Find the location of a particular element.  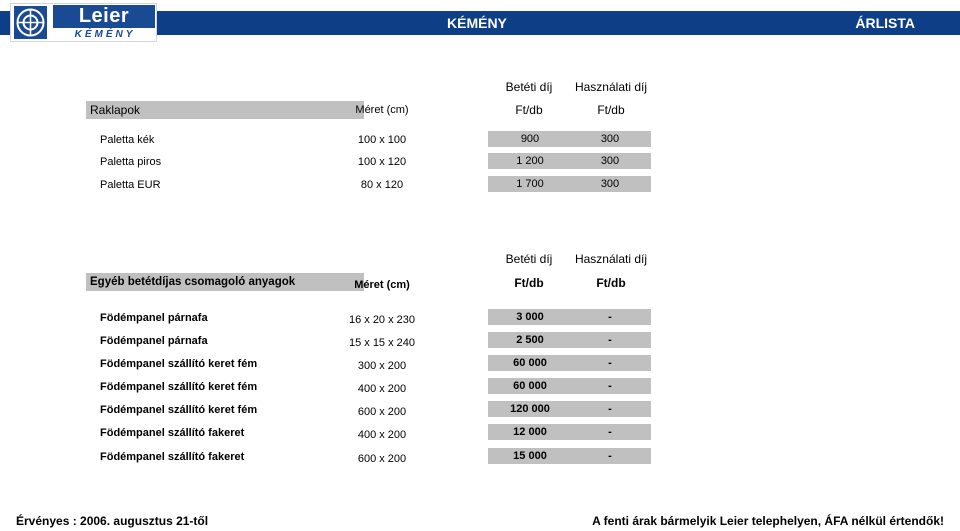

price-cells: 3 000 - is located at coordinates (569, 317).